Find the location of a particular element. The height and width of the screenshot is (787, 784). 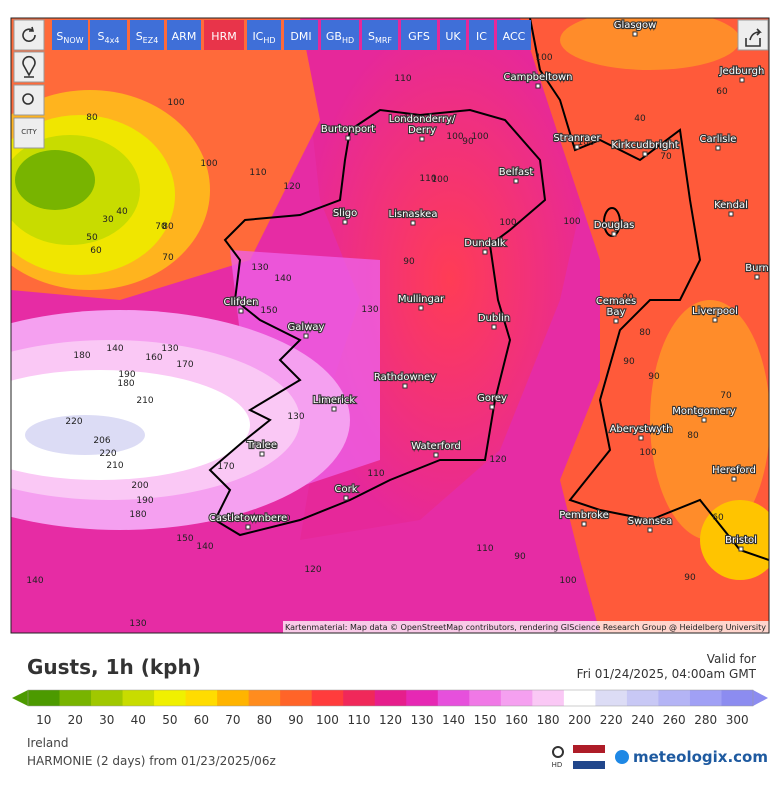

zoom-icon is located at coordinates (28, 99).